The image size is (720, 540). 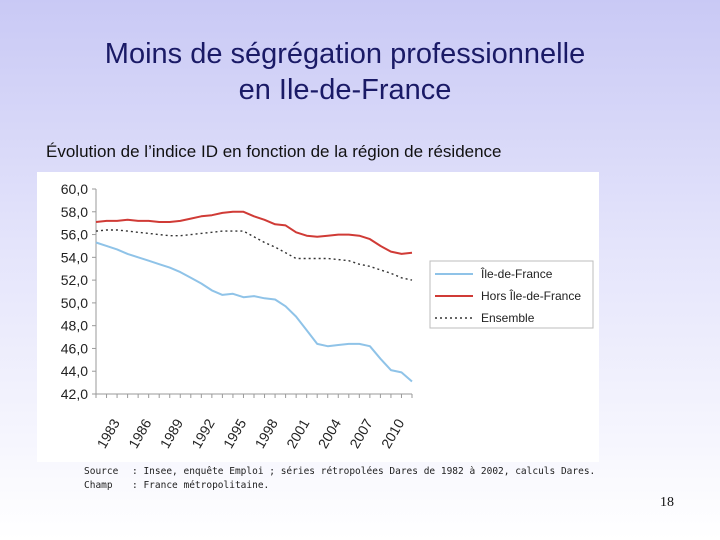 I want to click on legend-box, so click(x=511, y=294).